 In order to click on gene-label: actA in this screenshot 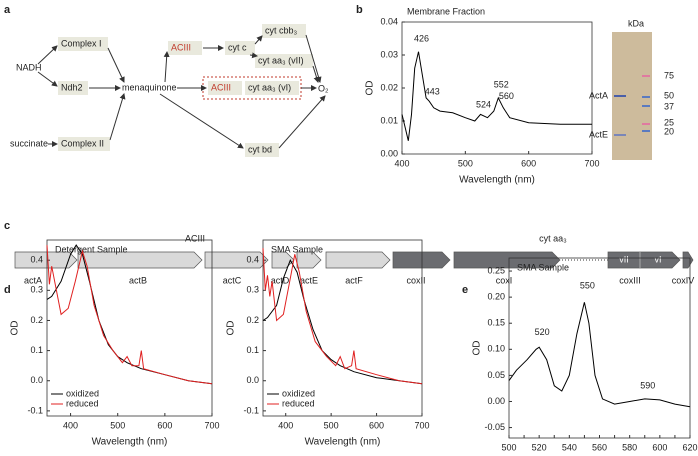, I will do `click(33, 280)`.